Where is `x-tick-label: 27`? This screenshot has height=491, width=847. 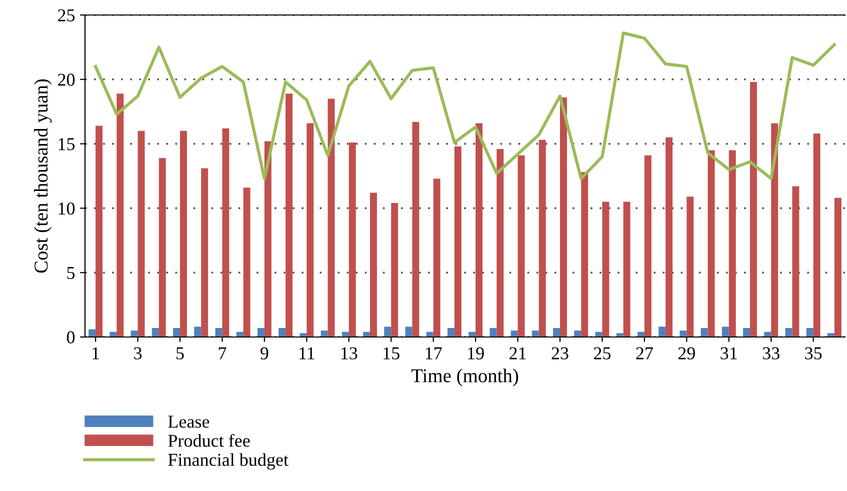
x-tick-label: 27 is located at coordinates (644, 353).